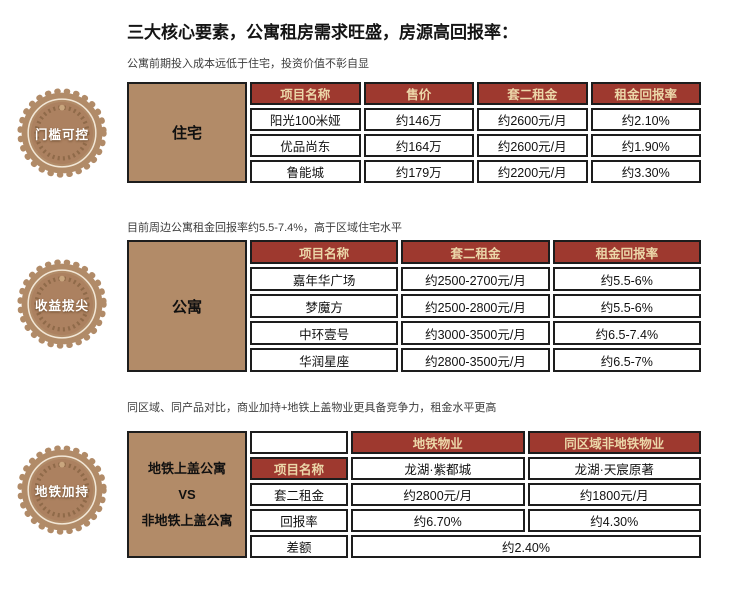  I want to click on data-cell: 鲁能城, so click(305, 171).